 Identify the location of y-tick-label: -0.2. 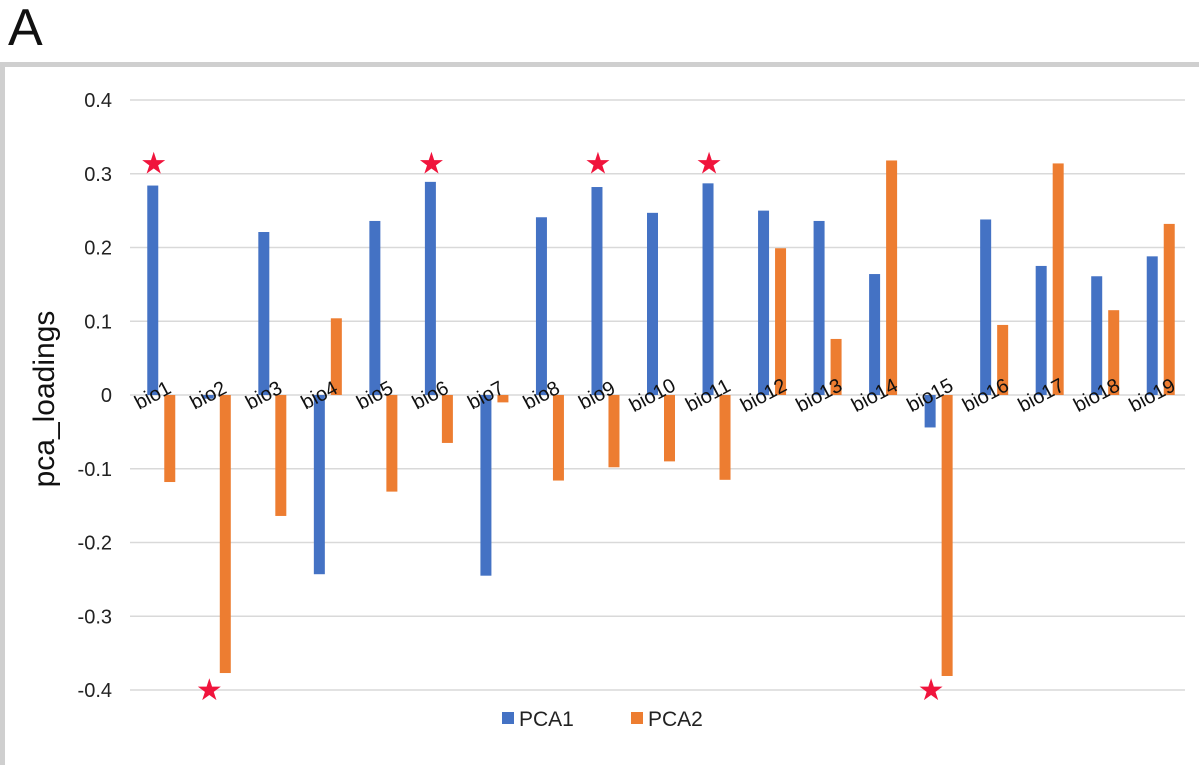
(95, 544).